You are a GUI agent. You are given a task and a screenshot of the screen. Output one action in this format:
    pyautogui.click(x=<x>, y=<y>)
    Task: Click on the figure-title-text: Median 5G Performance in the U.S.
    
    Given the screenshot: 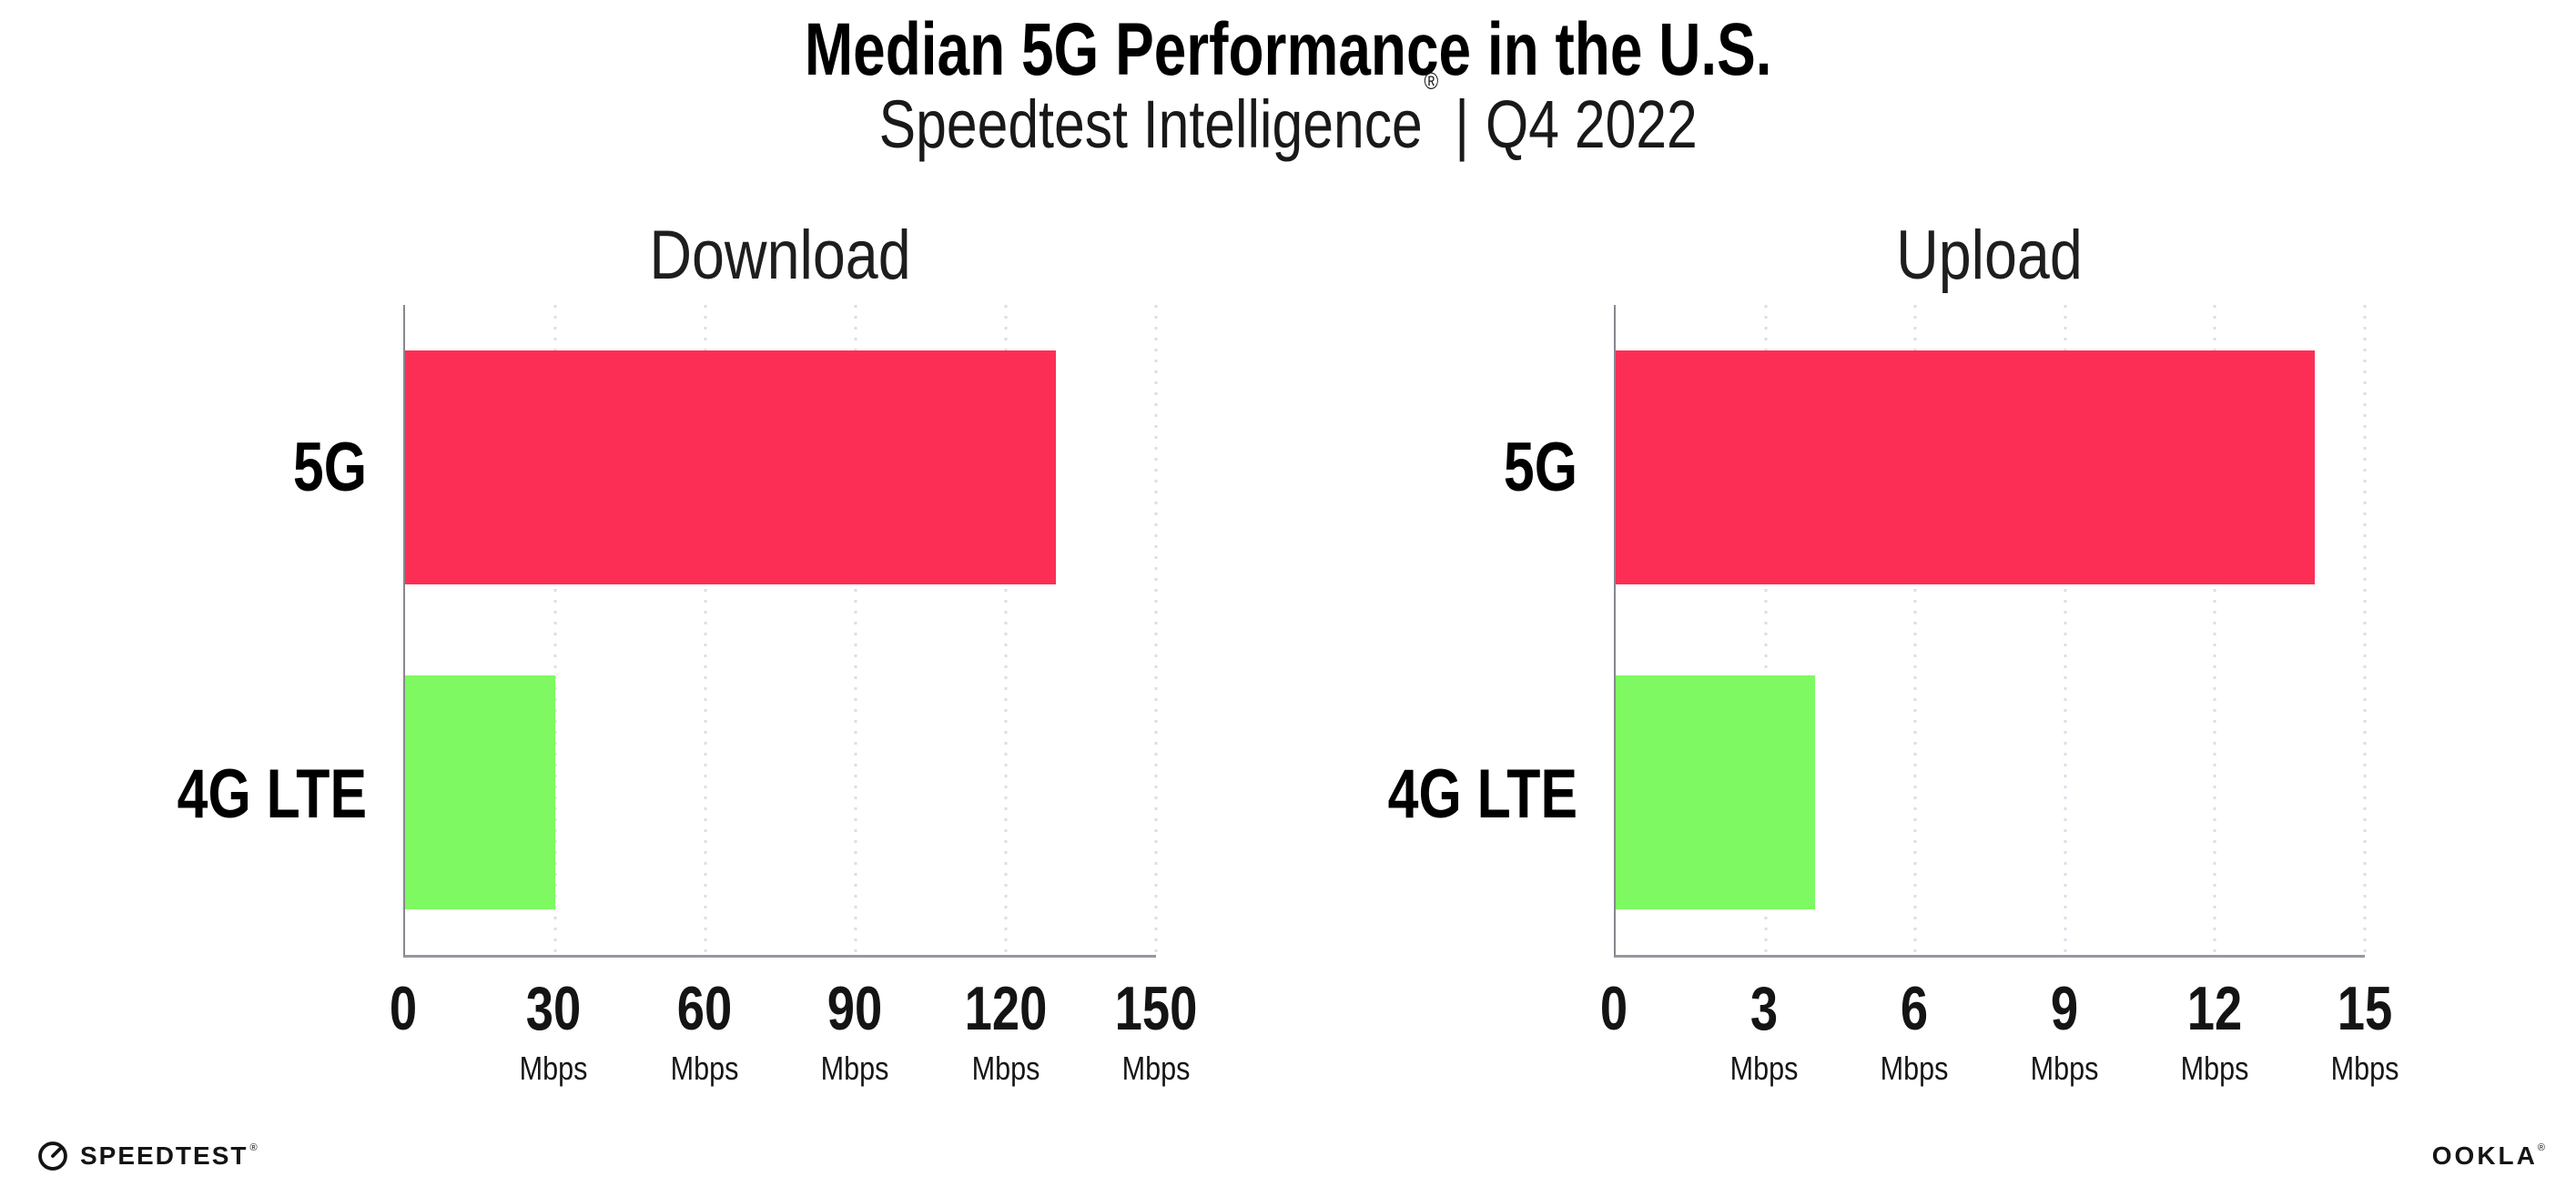 What is the action you would take?
    pyautogui.click(x=1288, y=49)
    